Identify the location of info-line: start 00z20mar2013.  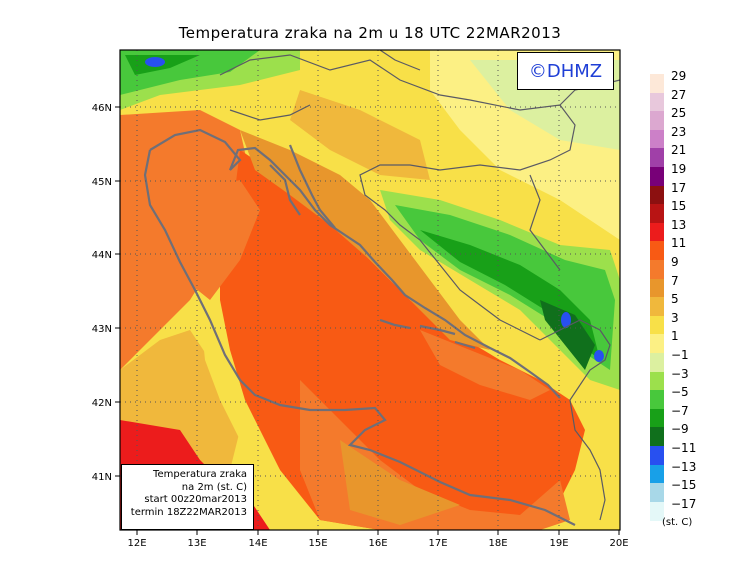
(195, 499).